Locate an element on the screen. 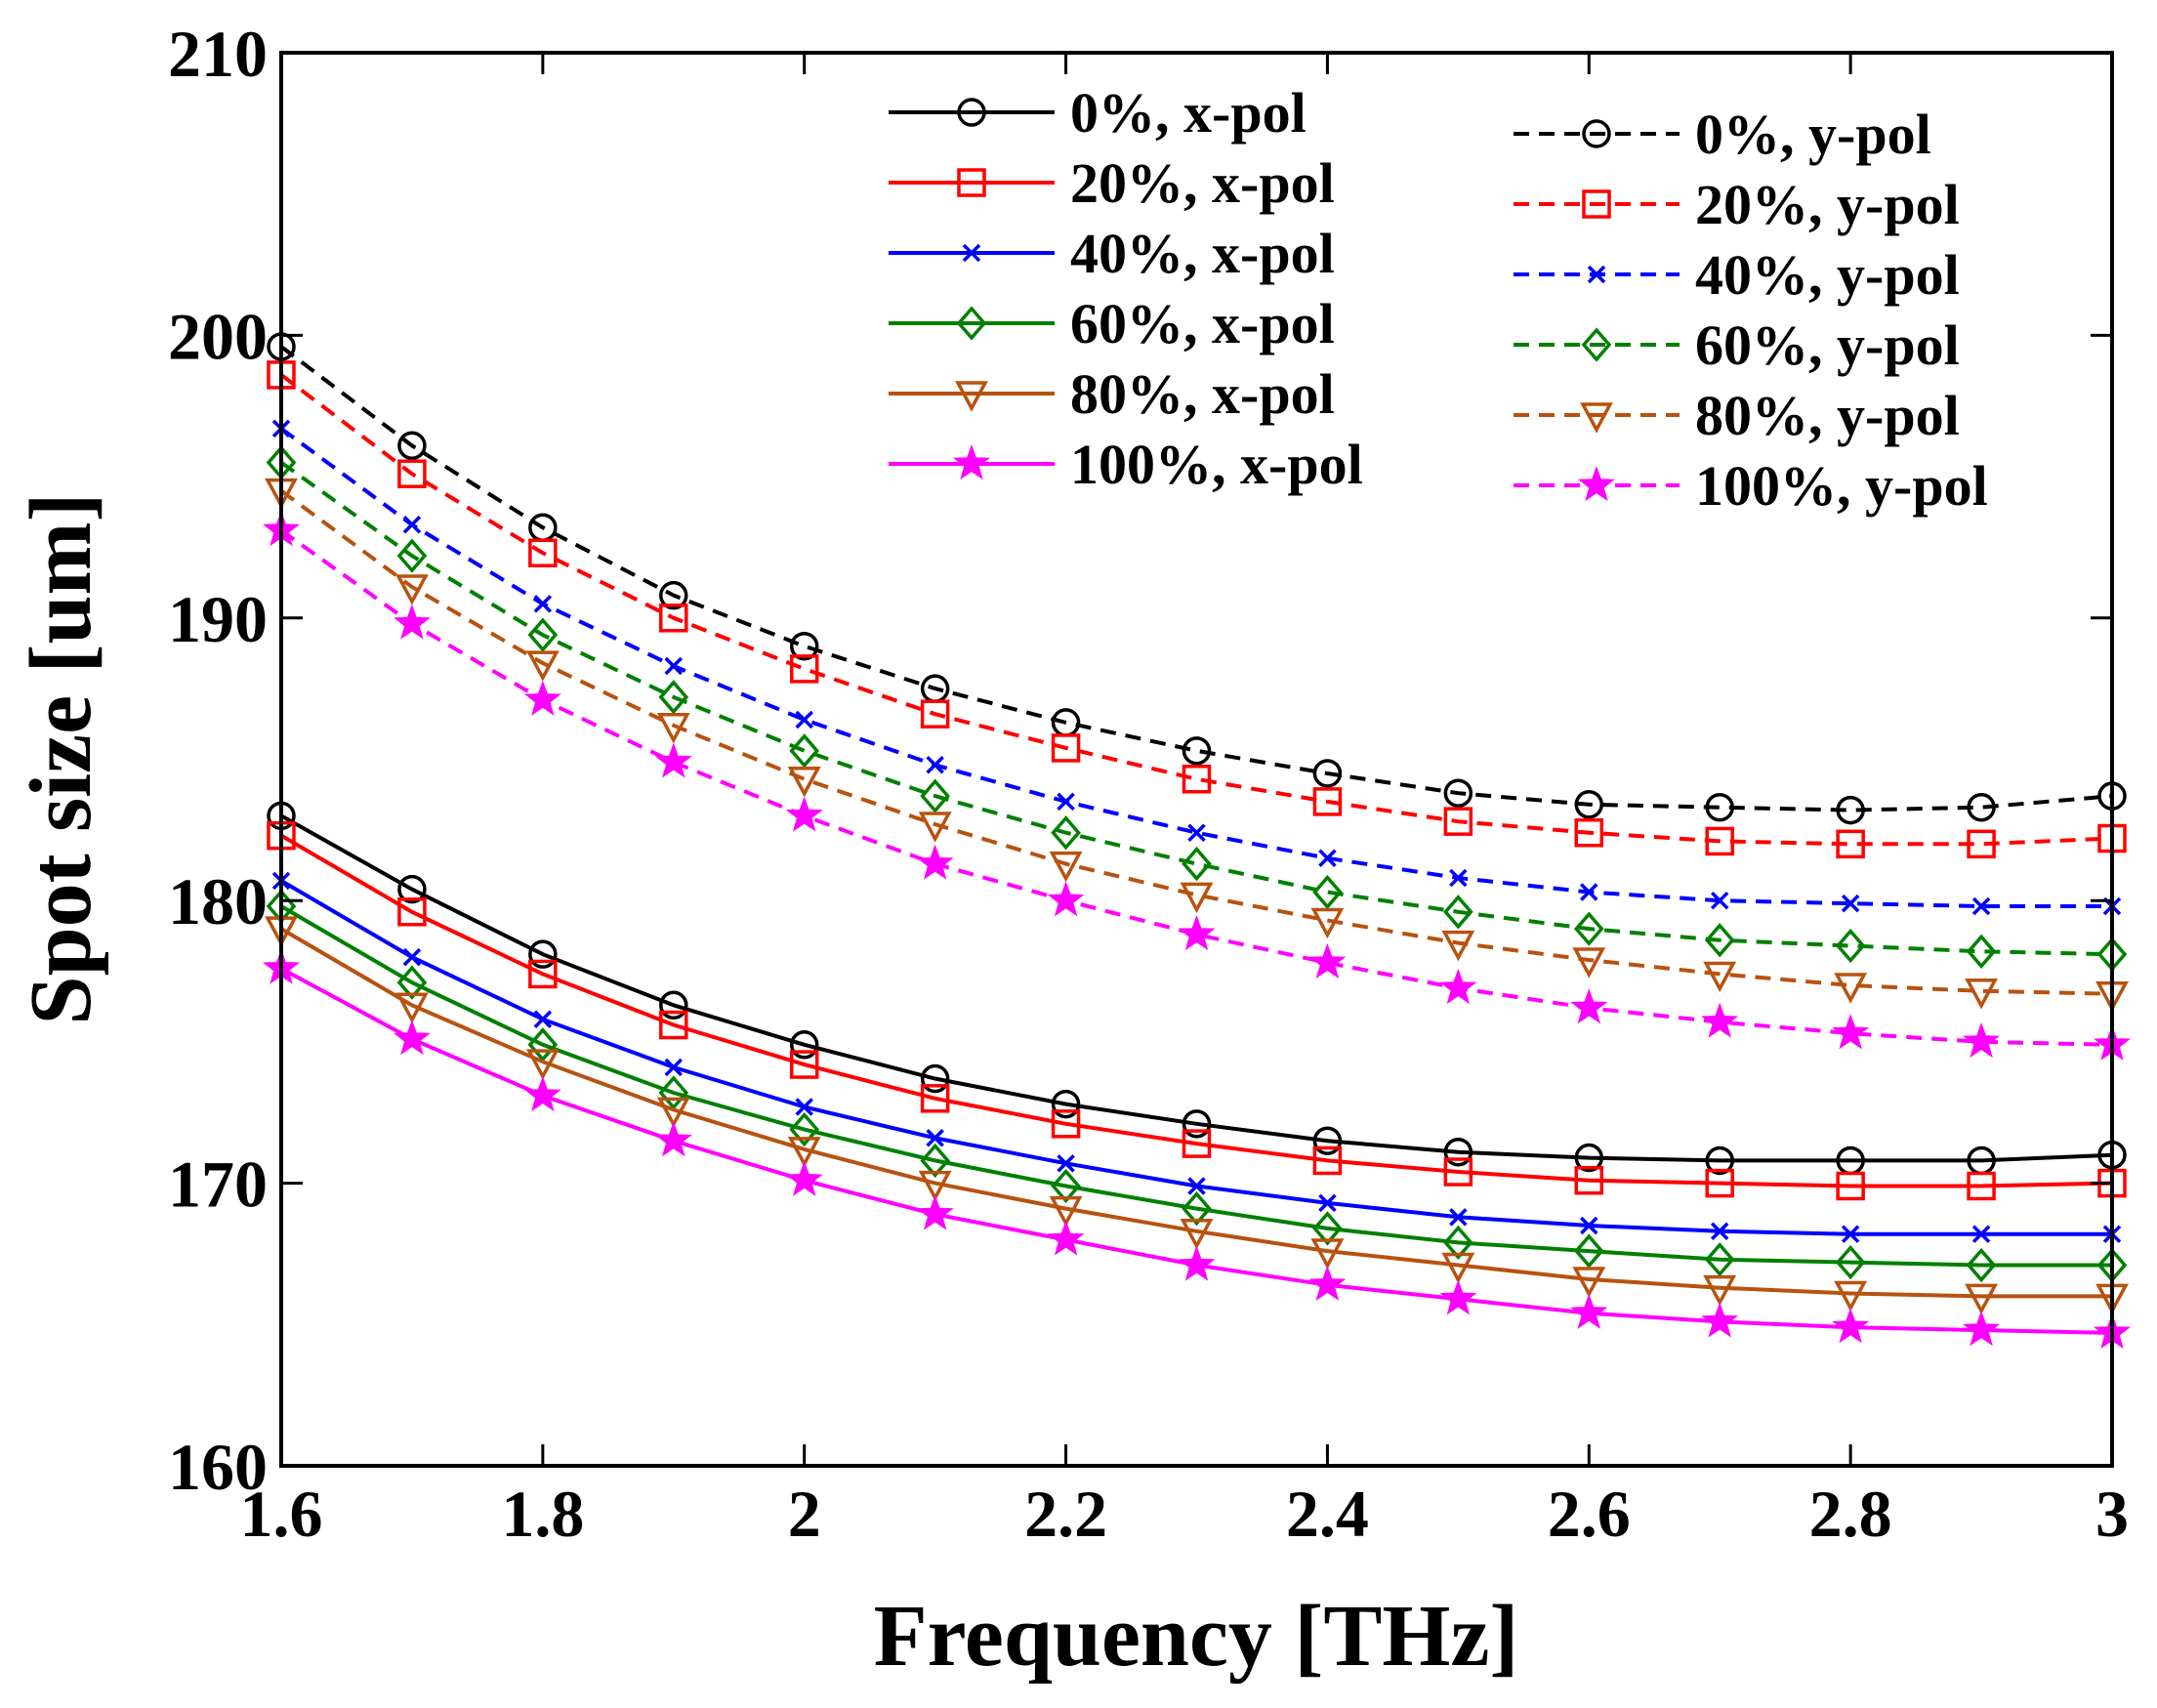 This screenshot has width=2157, height=1708. legend-marker-40pct-y-pol is located at coordinates (1597, 274).